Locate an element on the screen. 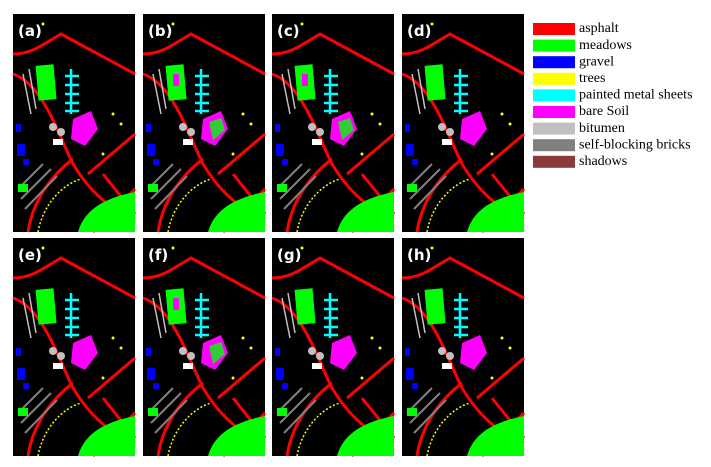 The height and width of the screenshot is (467, 711). legend-label: trees is located at coordinates (592, 78).